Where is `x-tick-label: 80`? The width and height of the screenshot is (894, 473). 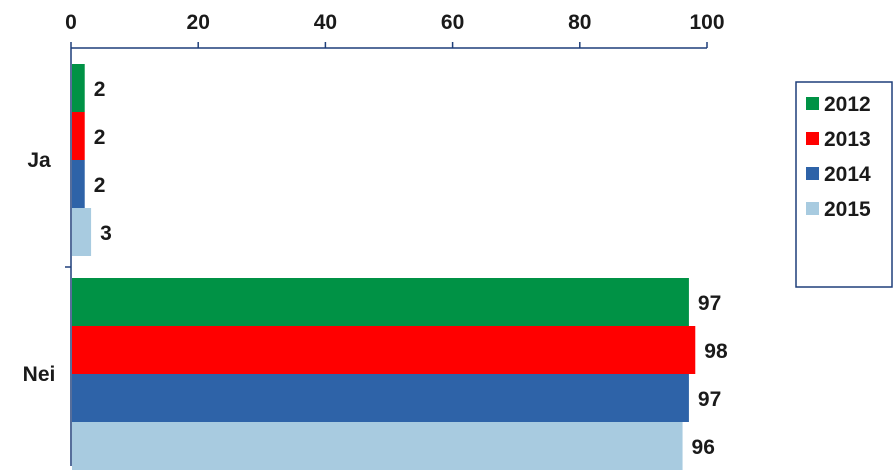
x-tick-label: 80 is located at coordinates (579, 22).